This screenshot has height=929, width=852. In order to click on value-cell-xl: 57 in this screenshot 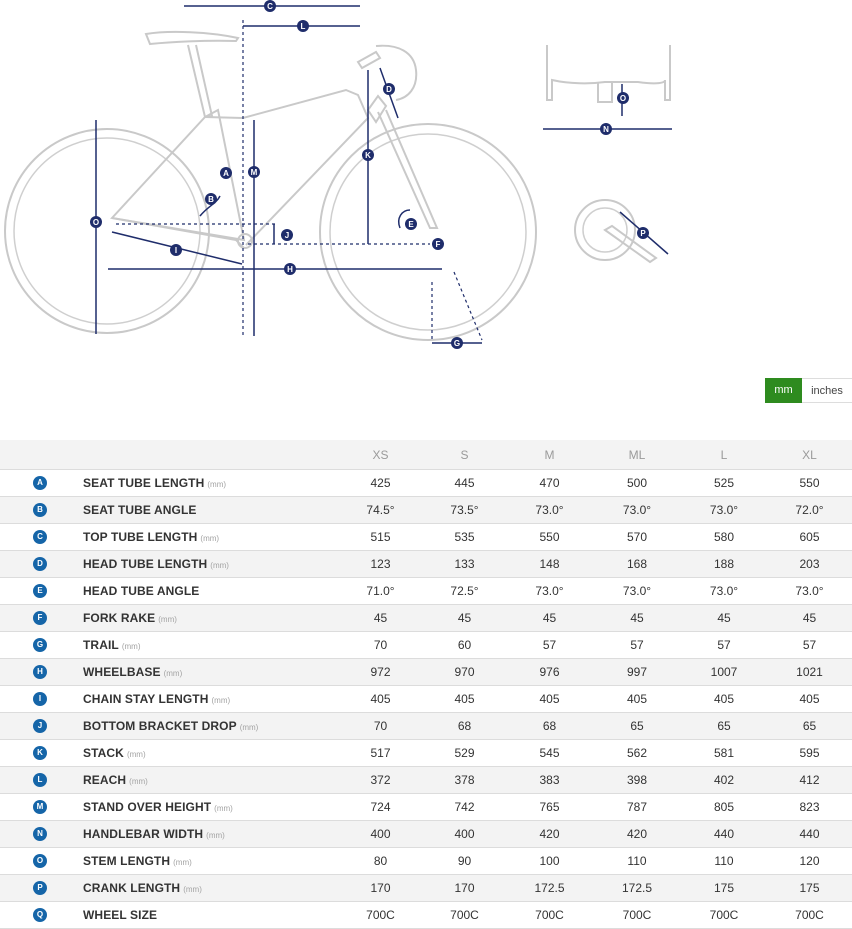, I will do `click(809, 645)`.